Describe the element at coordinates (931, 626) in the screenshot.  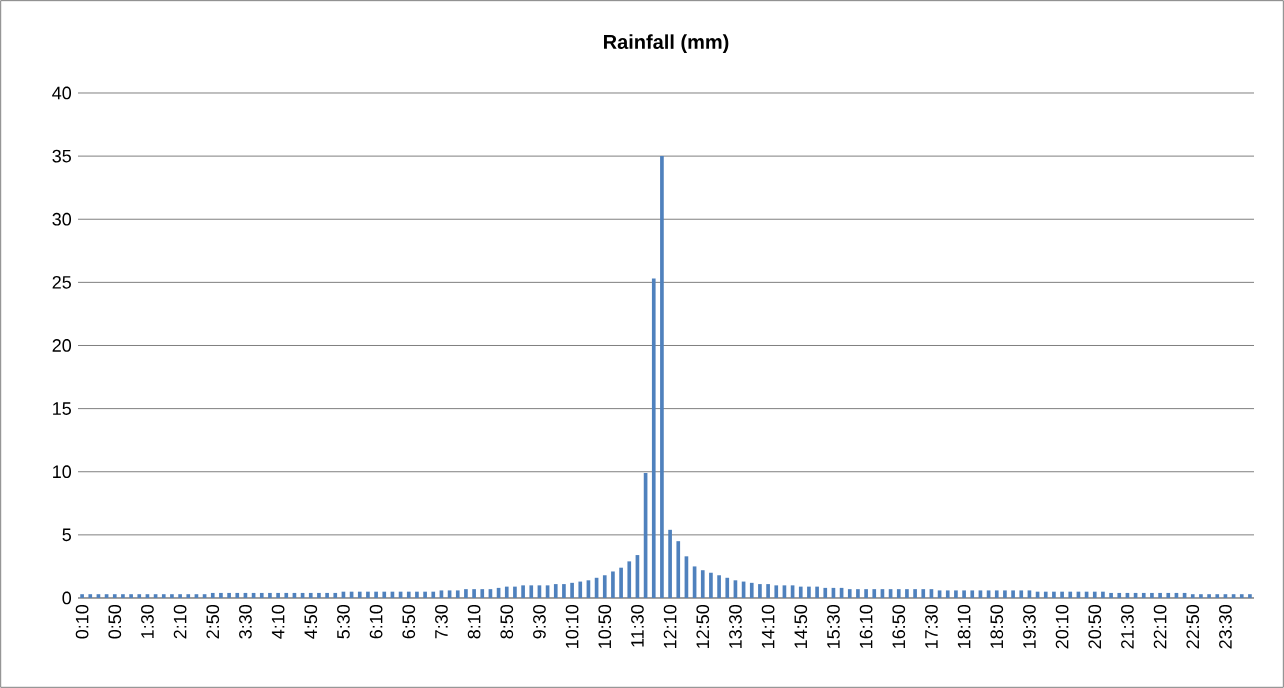
I see `x-tick-label: 17:30` at that location.